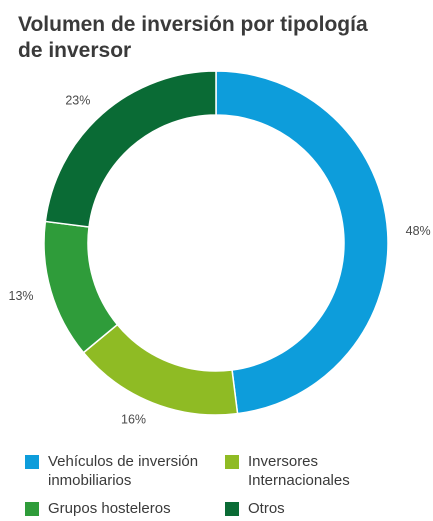 This screenshot has width=433, height=521. Describe the element at coordinates (21, 296) in the screenshot. I see `slice-label-hosteleros: 13%` at that location.